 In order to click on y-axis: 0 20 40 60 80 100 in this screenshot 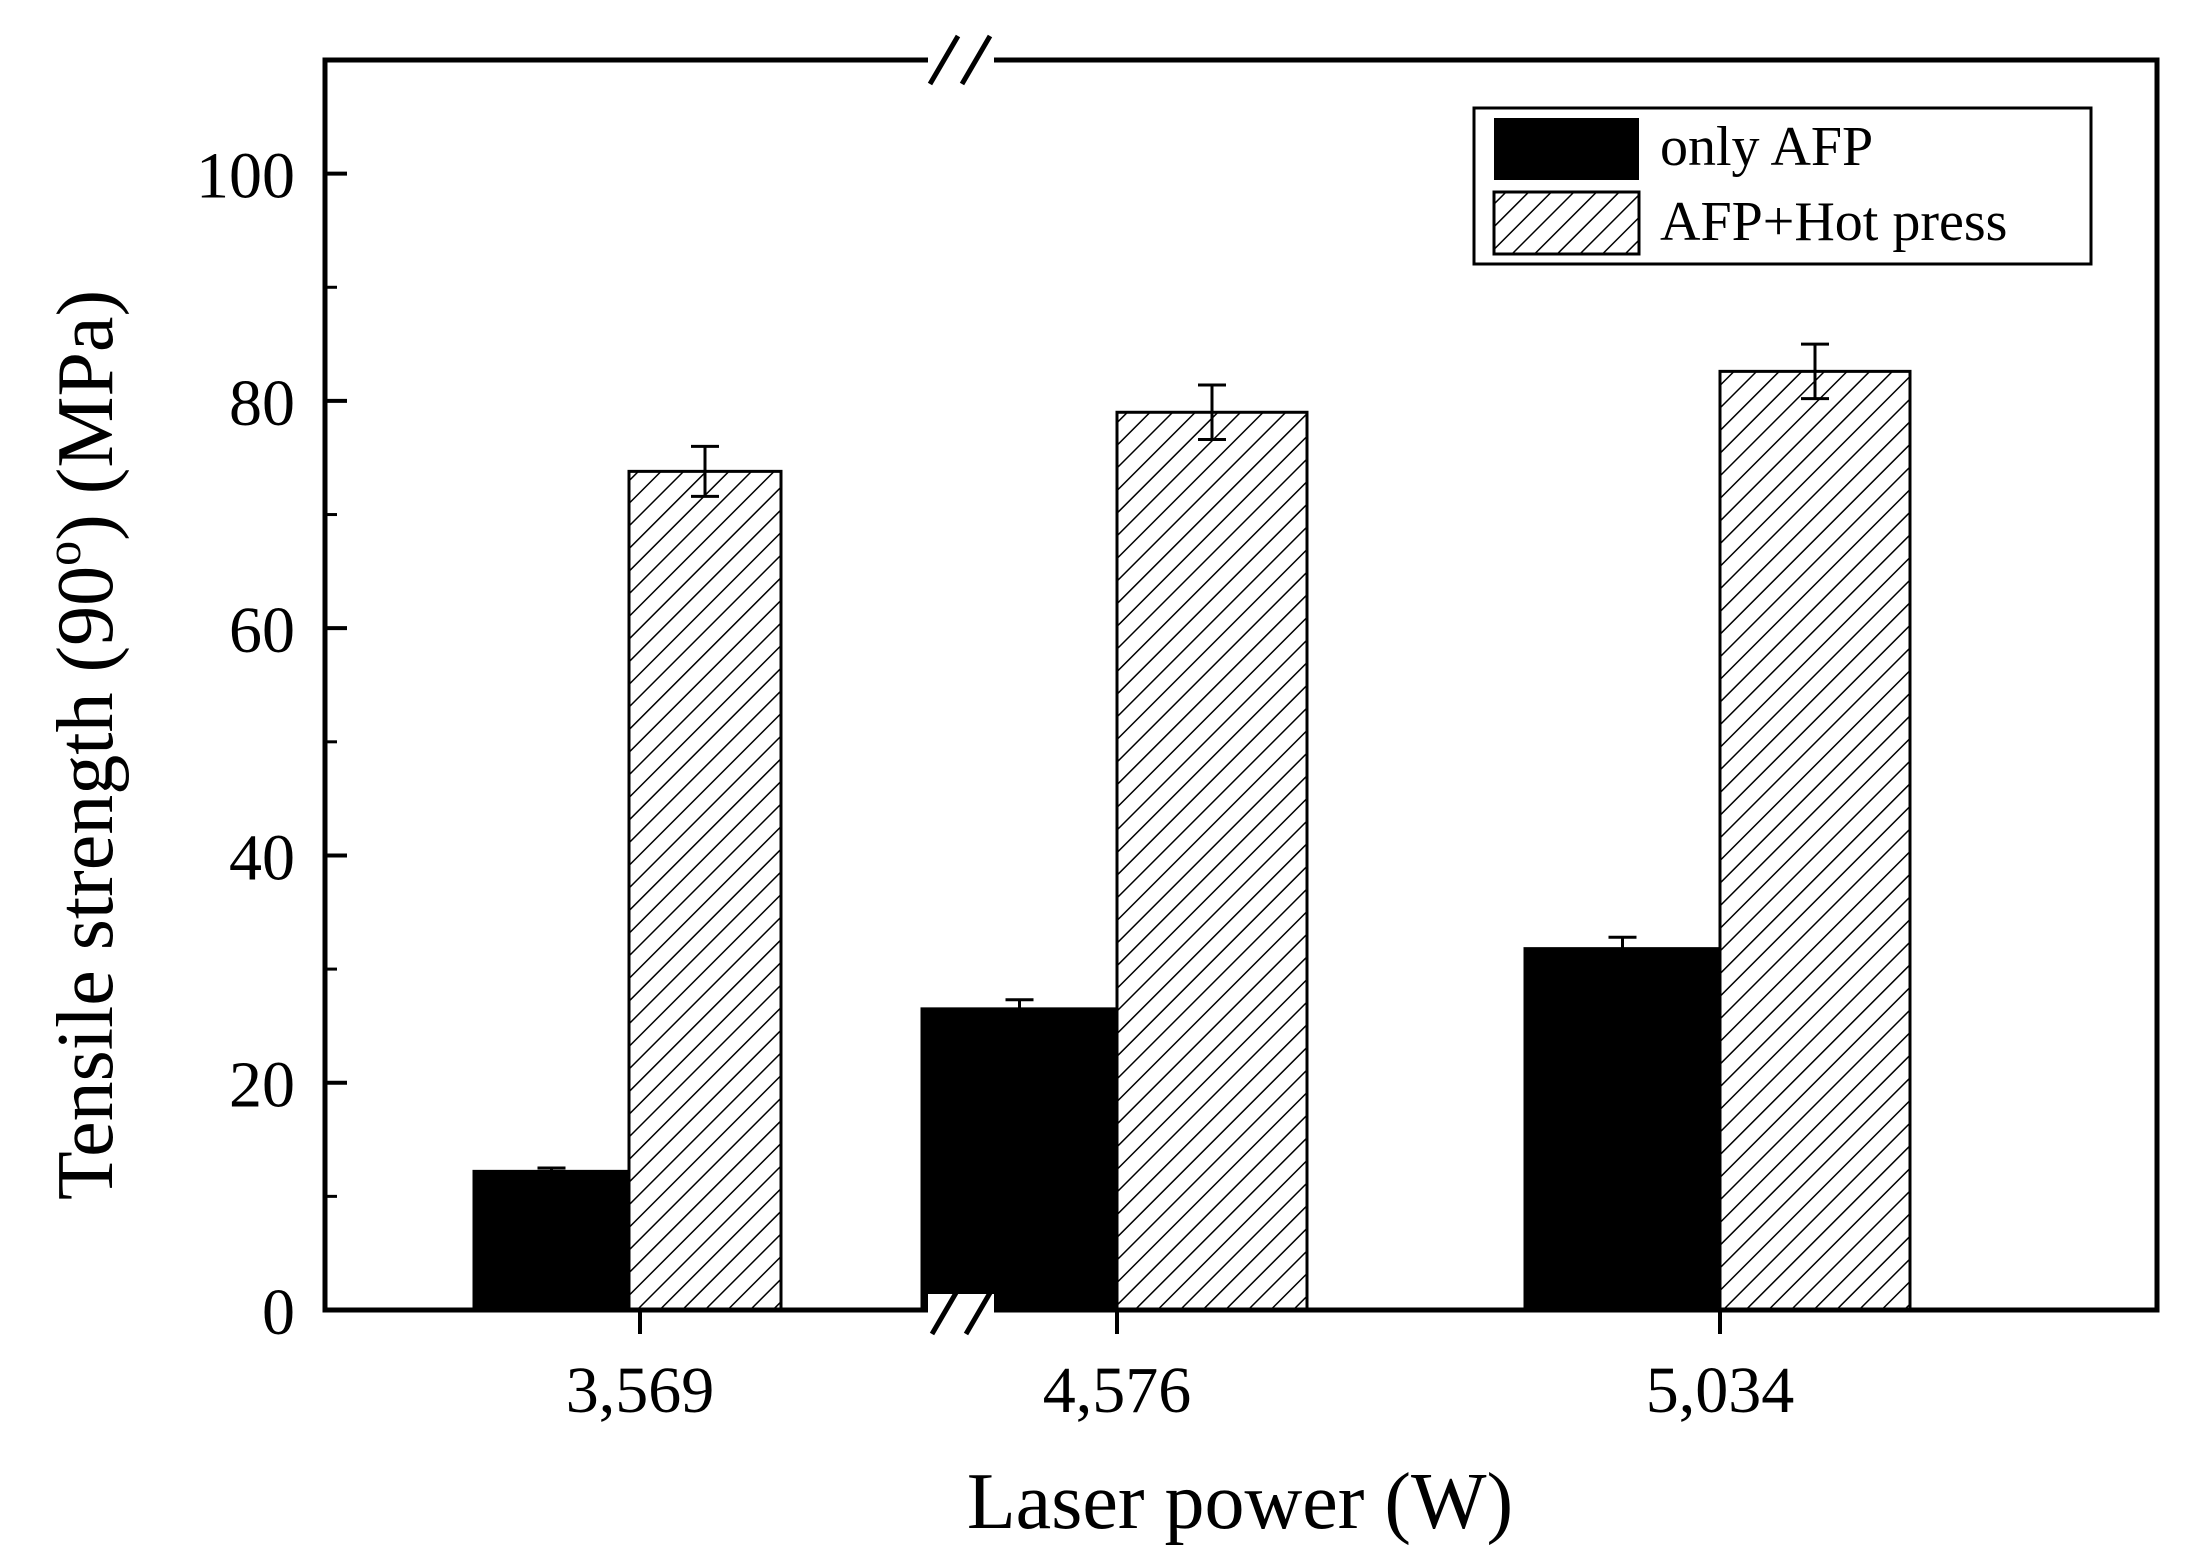, I will do `click(271, 744)`.